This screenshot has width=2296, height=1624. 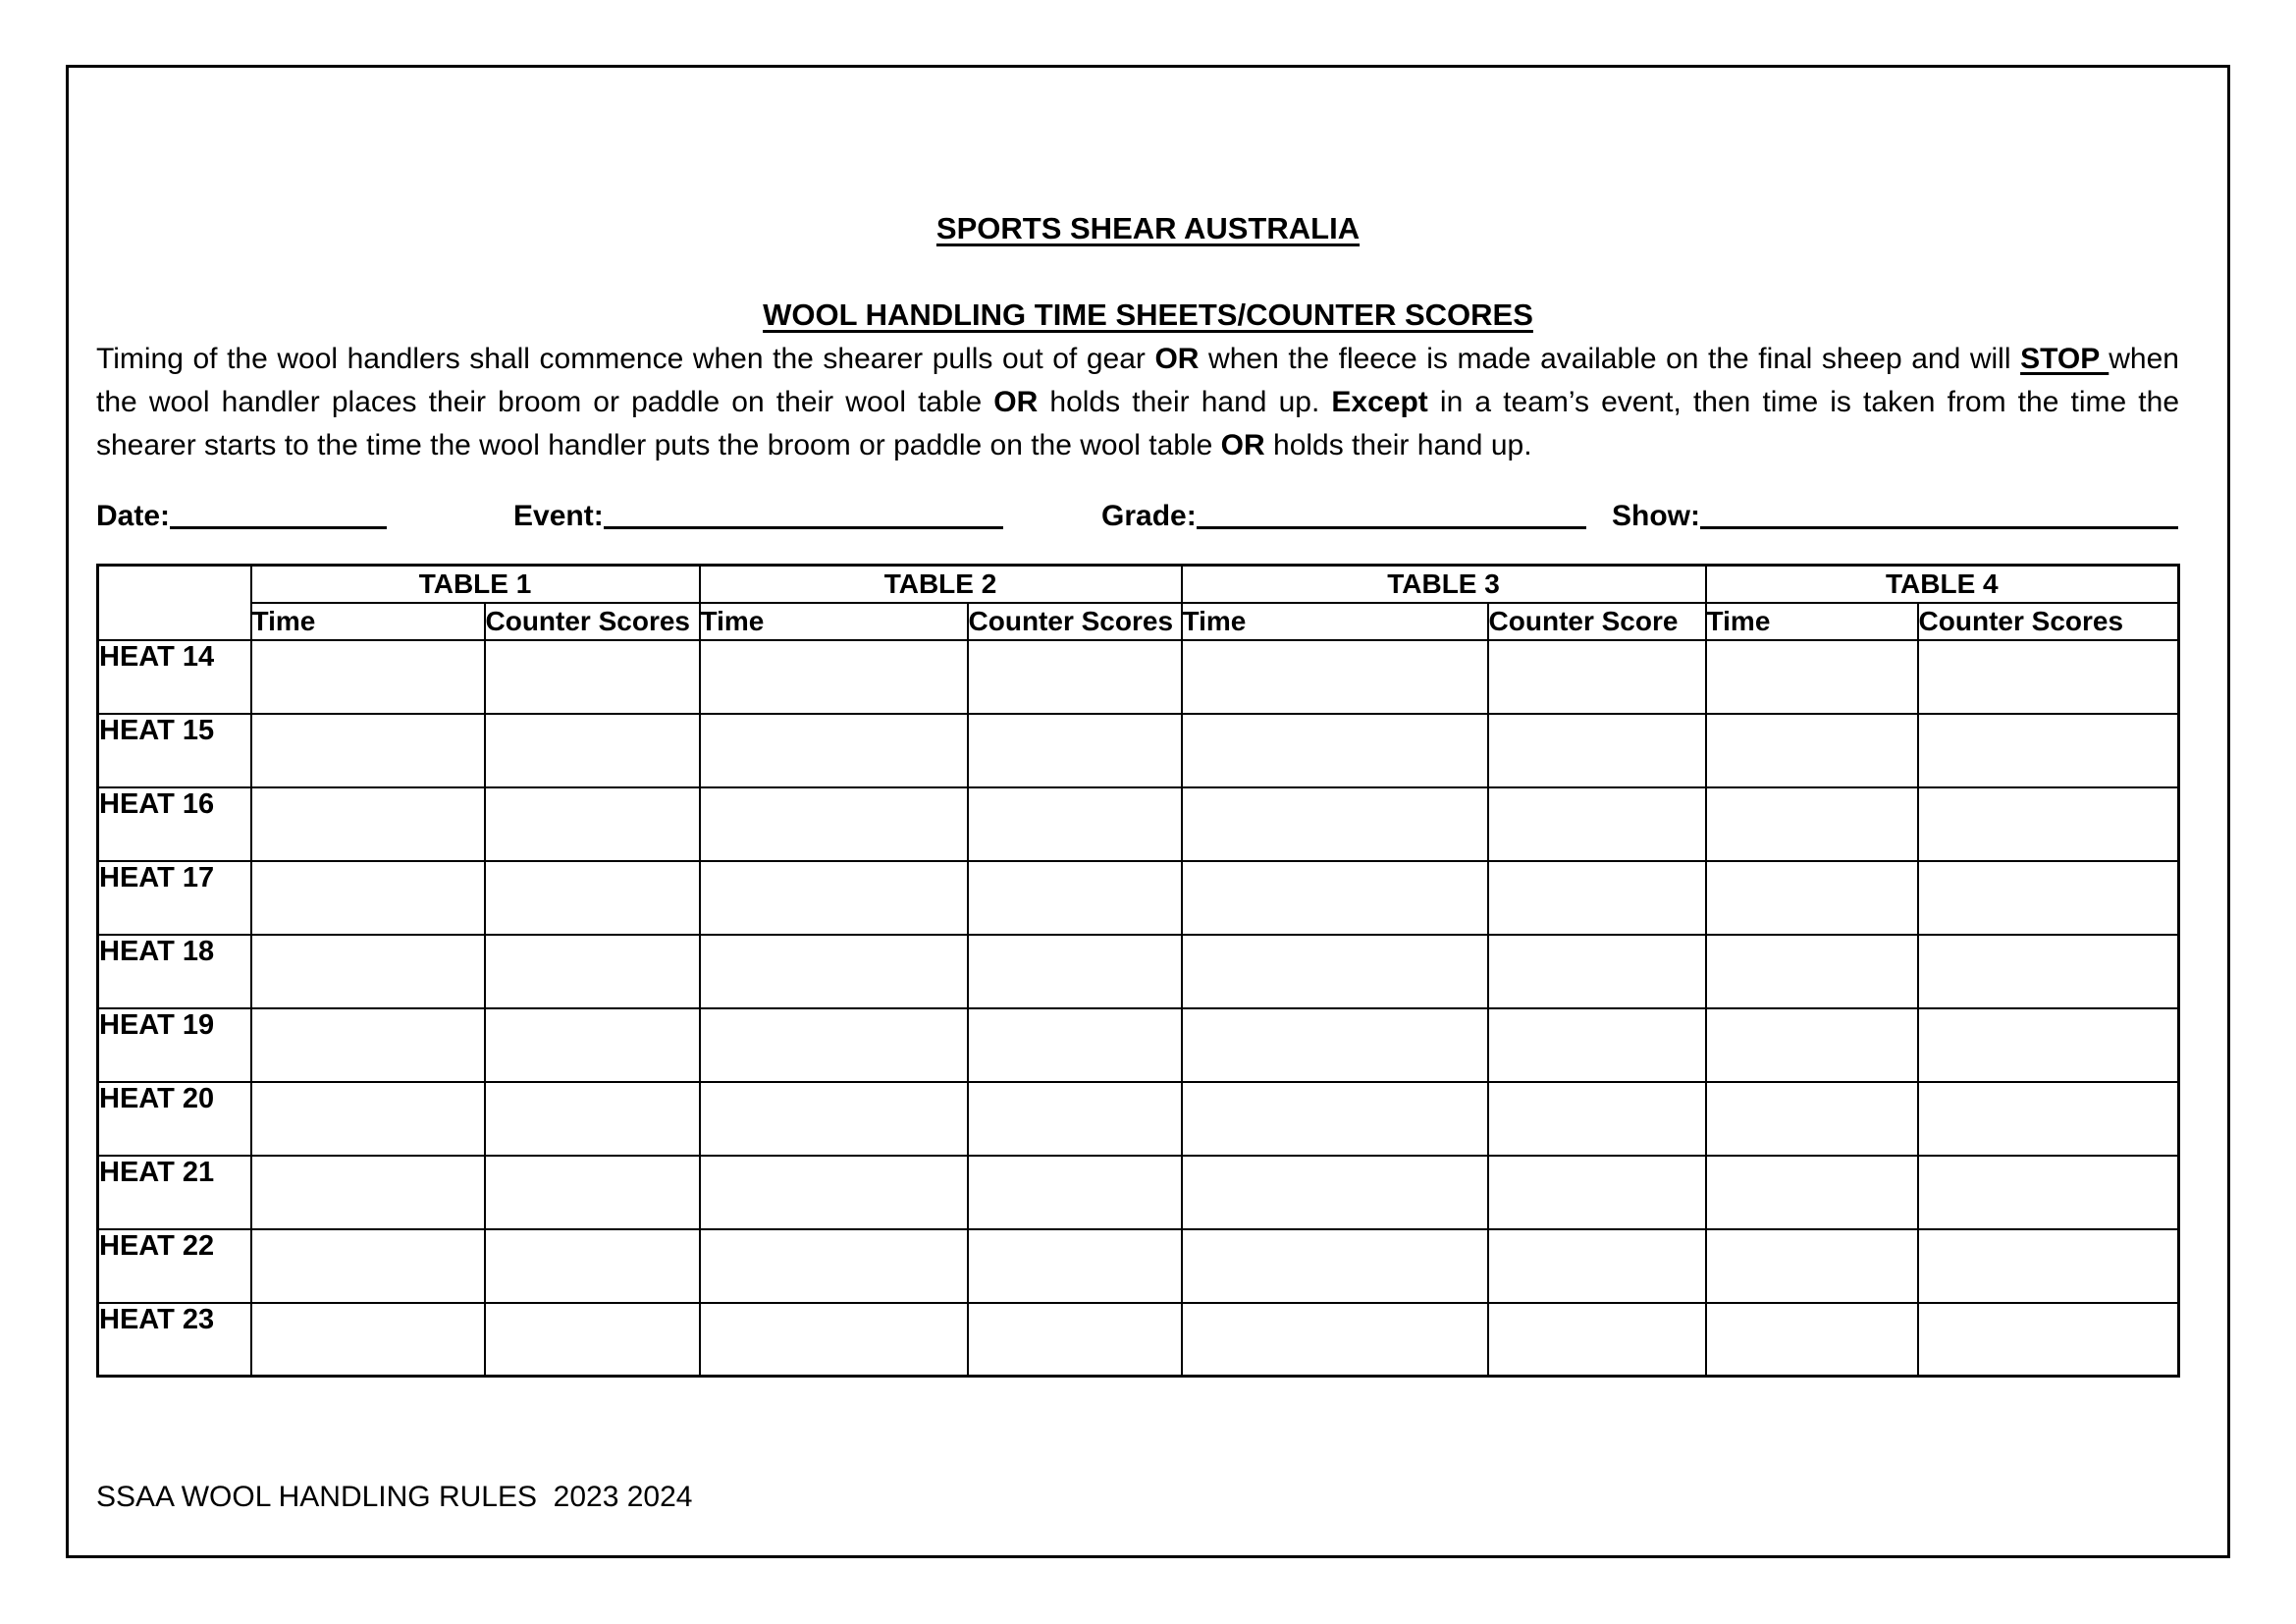 I want to click on field-event: Event:, so click(x=758, y=515).